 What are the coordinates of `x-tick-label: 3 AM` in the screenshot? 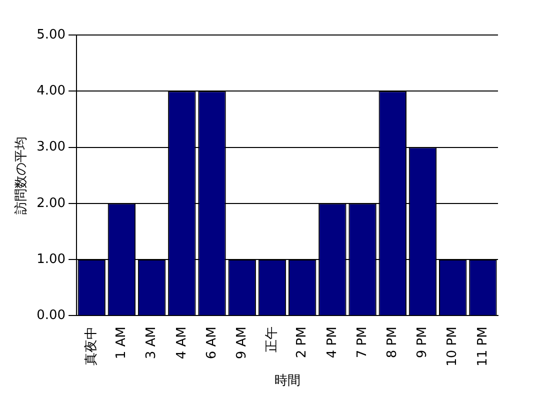 It's located at (152, 343).